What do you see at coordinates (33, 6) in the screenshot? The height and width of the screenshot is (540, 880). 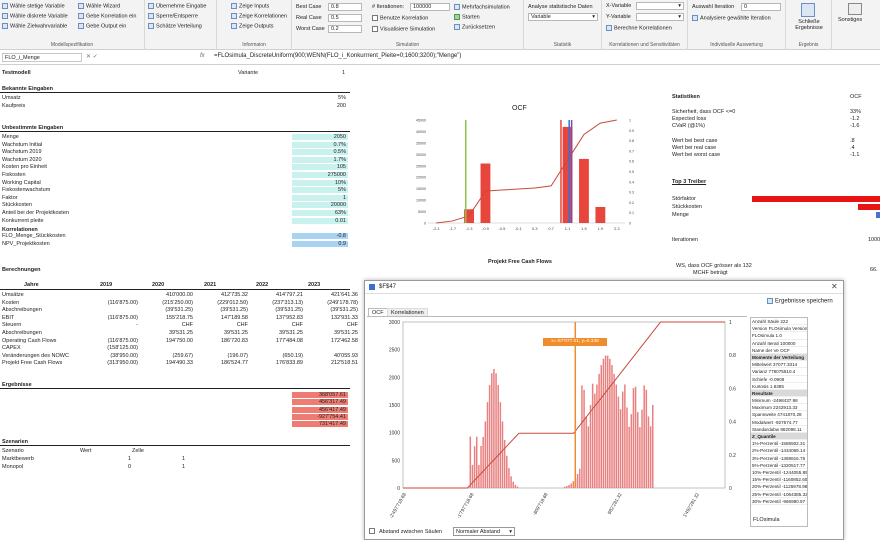 I see `wahle-stetige-variable-button: Wähle stetige Variable` at bounding box center [33, 6].